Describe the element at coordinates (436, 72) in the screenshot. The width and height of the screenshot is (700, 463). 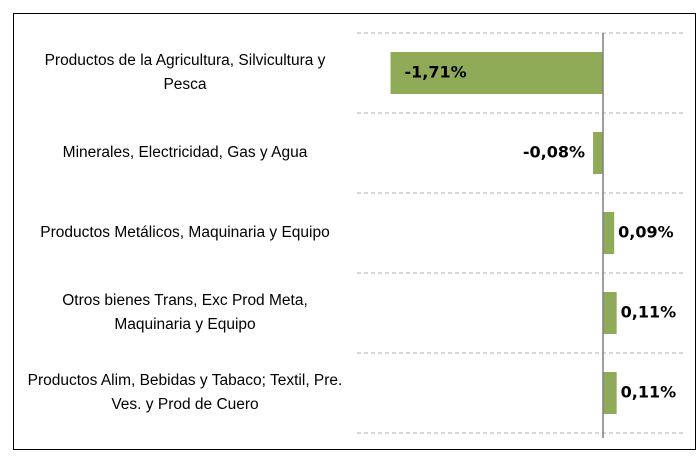
I see `value-label: -1,71%` at that location.